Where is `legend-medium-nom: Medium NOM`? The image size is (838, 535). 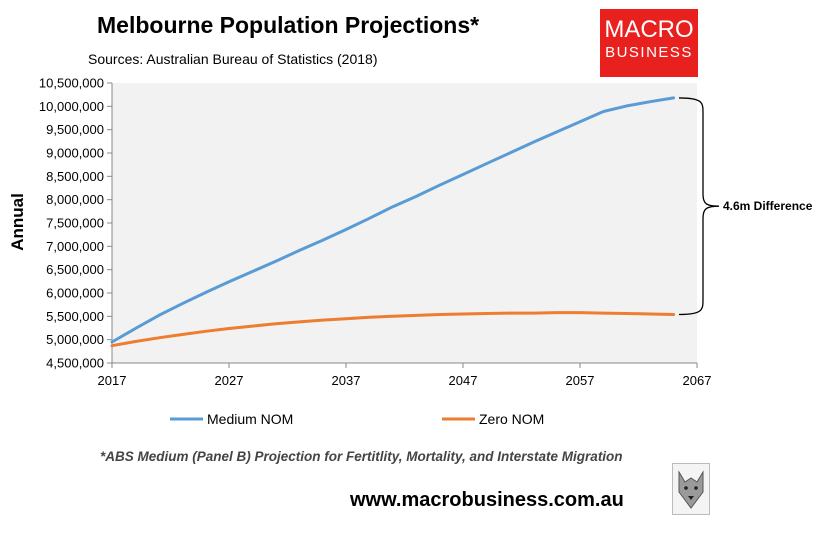 legend-medium-nom: Medium NOM is located at coordinates (231, 419).